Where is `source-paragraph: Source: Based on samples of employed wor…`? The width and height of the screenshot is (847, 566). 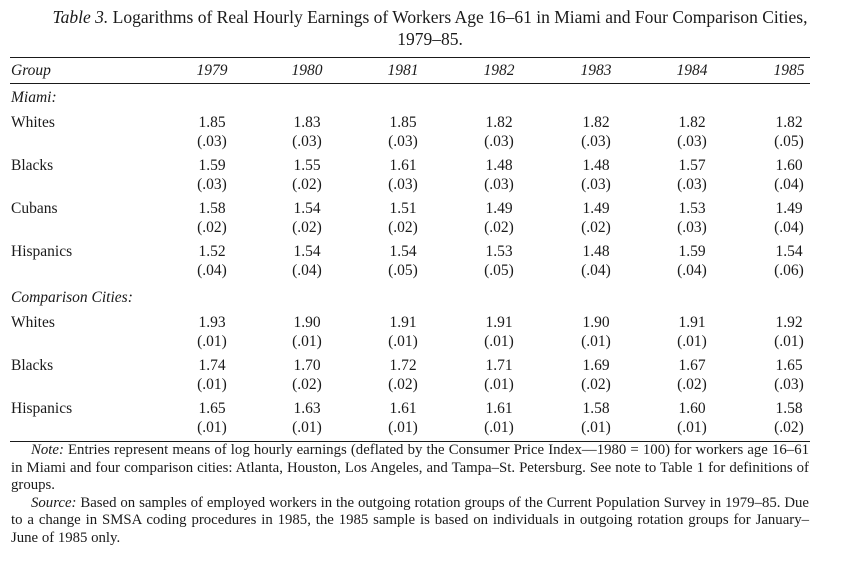
source-paragraph: Source: Based on samples of employed wor… is located at coordinates (410, 521).